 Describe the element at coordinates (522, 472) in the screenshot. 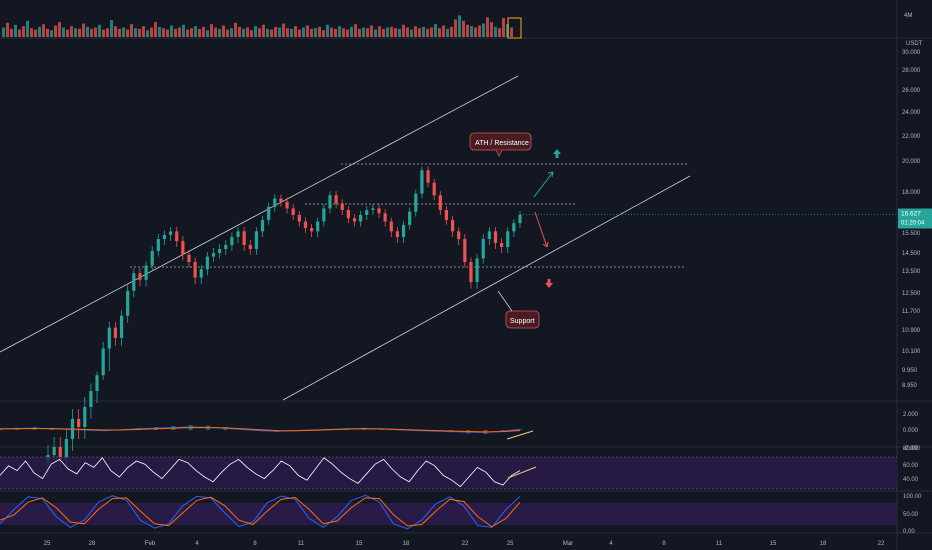

I see `rsi-trend-arrow` at that location.